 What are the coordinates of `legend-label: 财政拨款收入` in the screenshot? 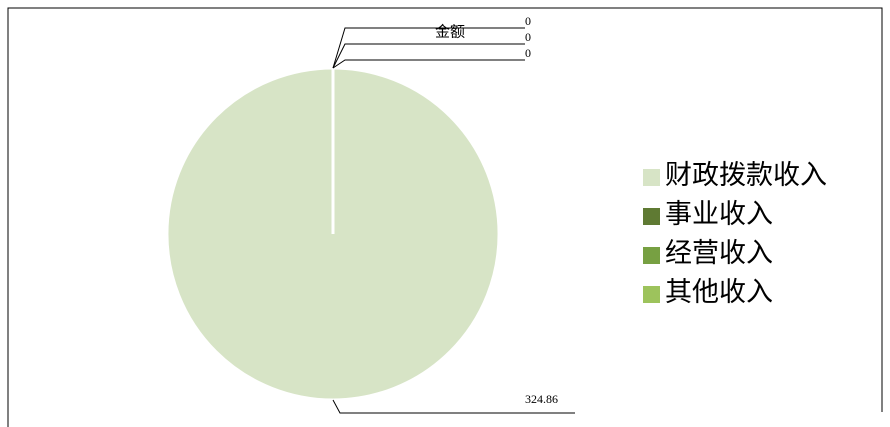 It's located at (746, 175).